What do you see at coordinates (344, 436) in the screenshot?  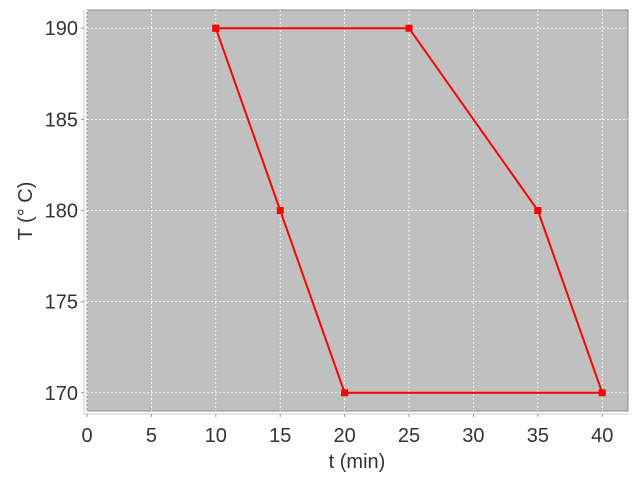 I see `x-tick-label: 20` at bounding box center [344, 436].